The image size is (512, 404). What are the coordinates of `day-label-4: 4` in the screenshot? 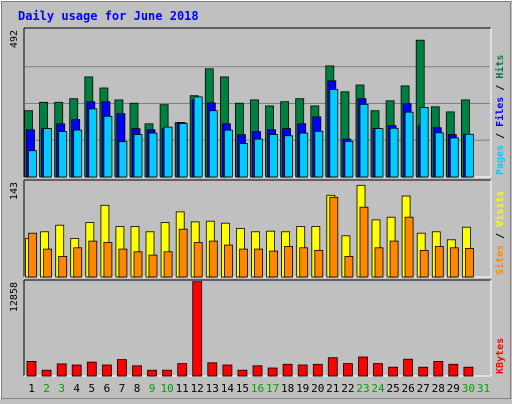 It's located at (76, 388).